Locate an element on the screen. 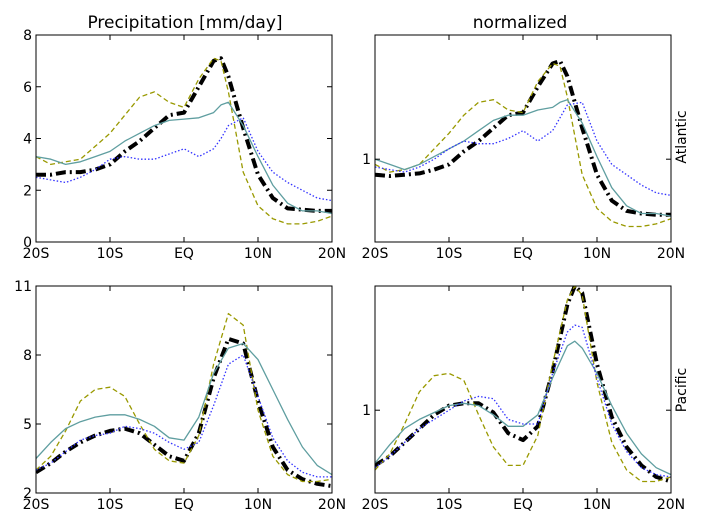 The width and height of the screenshot is (707, 530). y-tick-label: 5 is located at coordinates (27, 425).